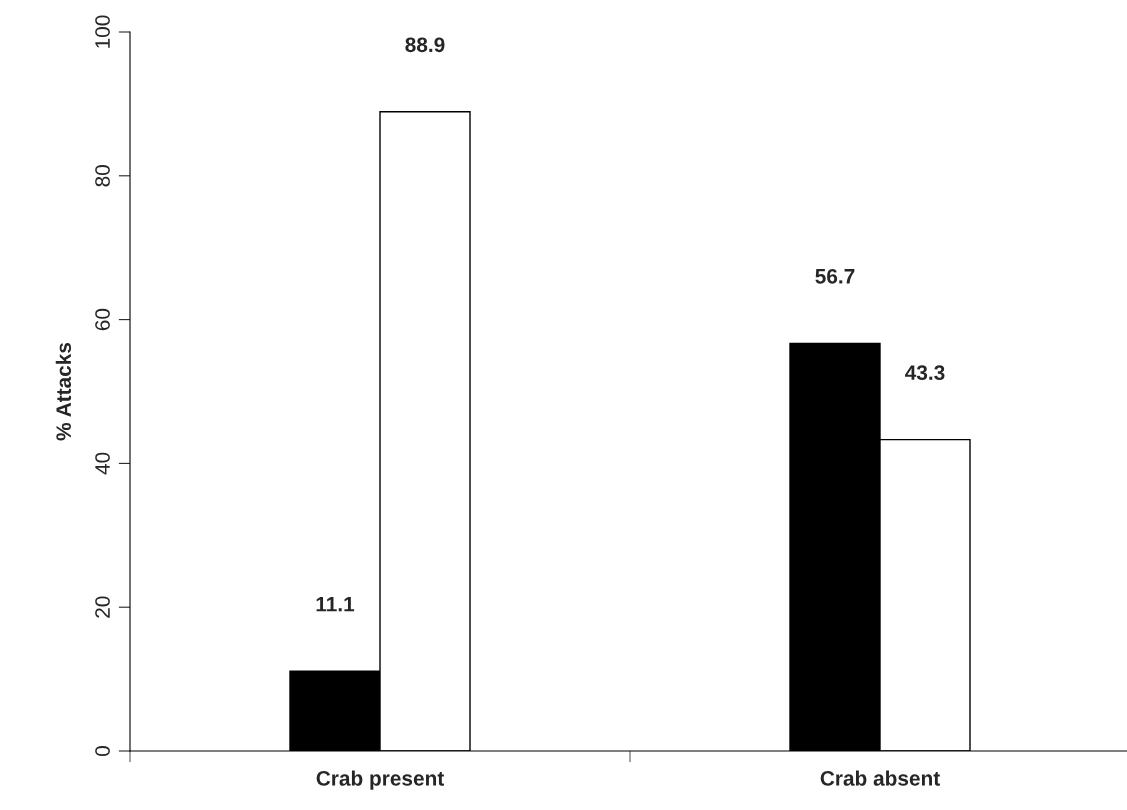 The image size is (1127, 810). Describe the element at coordinates (102, 176) in the screenshot. I see `y-tick-label: 80` at that location.